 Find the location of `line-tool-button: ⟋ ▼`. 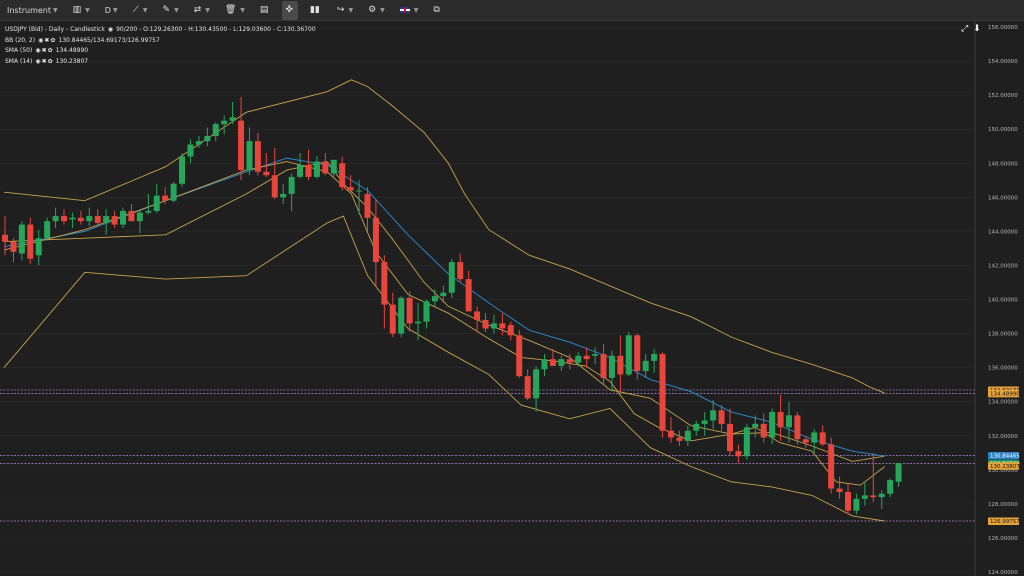

line-tool-button: ⟋ ▼ is located at coordinates (140, 10).